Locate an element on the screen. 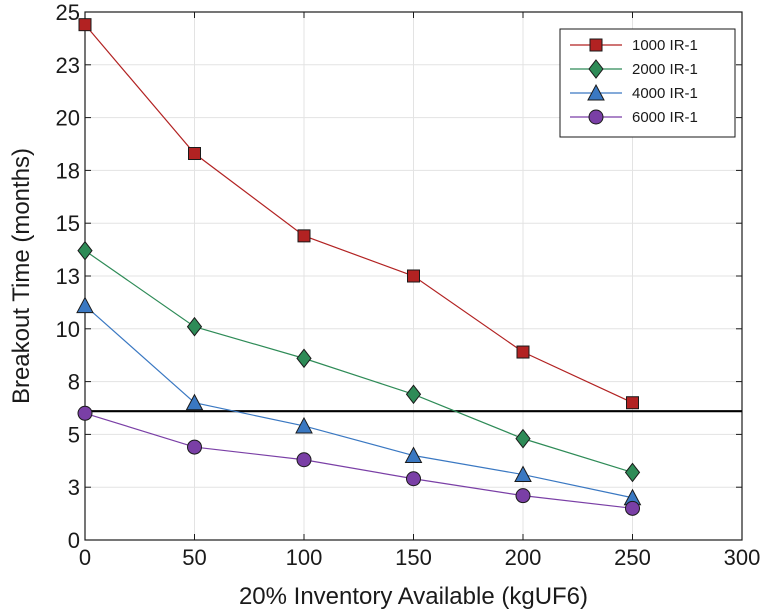 This screenshot has height=613, width=770. series-line is located at coordinates (358, 460).